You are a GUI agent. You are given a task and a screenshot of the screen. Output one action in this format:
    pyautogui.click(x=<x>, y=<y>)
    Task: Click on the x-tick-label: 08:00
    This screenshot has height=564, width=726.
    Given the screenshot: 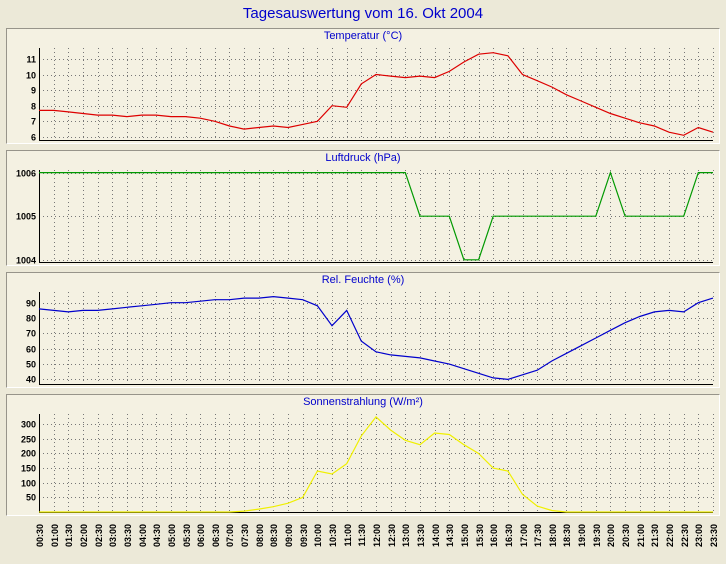 What is the action you would take?
    pyautogui.click(x=259, y=536)
    